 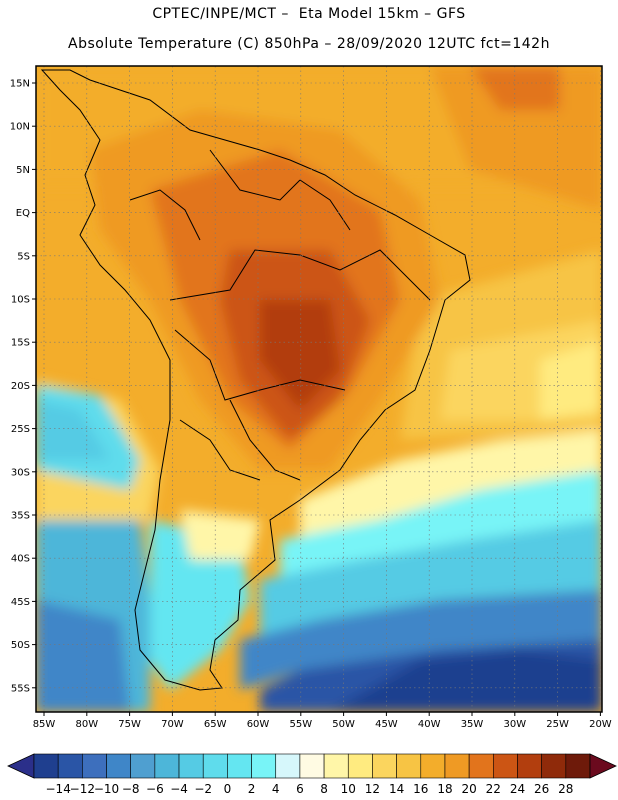 I want to click on lat-label: 15N, so click(x=20, y=84).